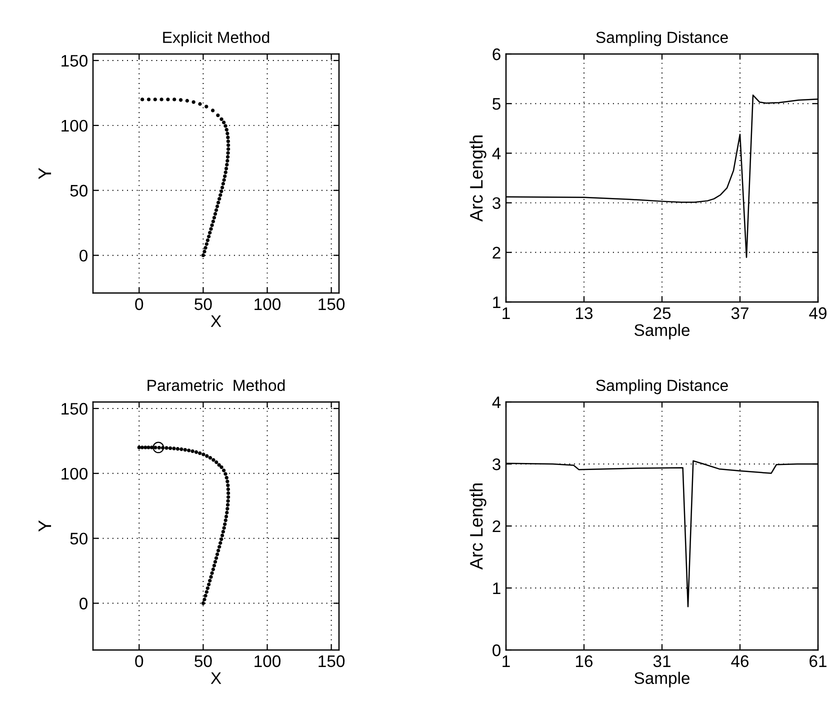  Describe the element at coordinates (496, 588) in the screenshot. I see `y-tick-label: 1` at that location.